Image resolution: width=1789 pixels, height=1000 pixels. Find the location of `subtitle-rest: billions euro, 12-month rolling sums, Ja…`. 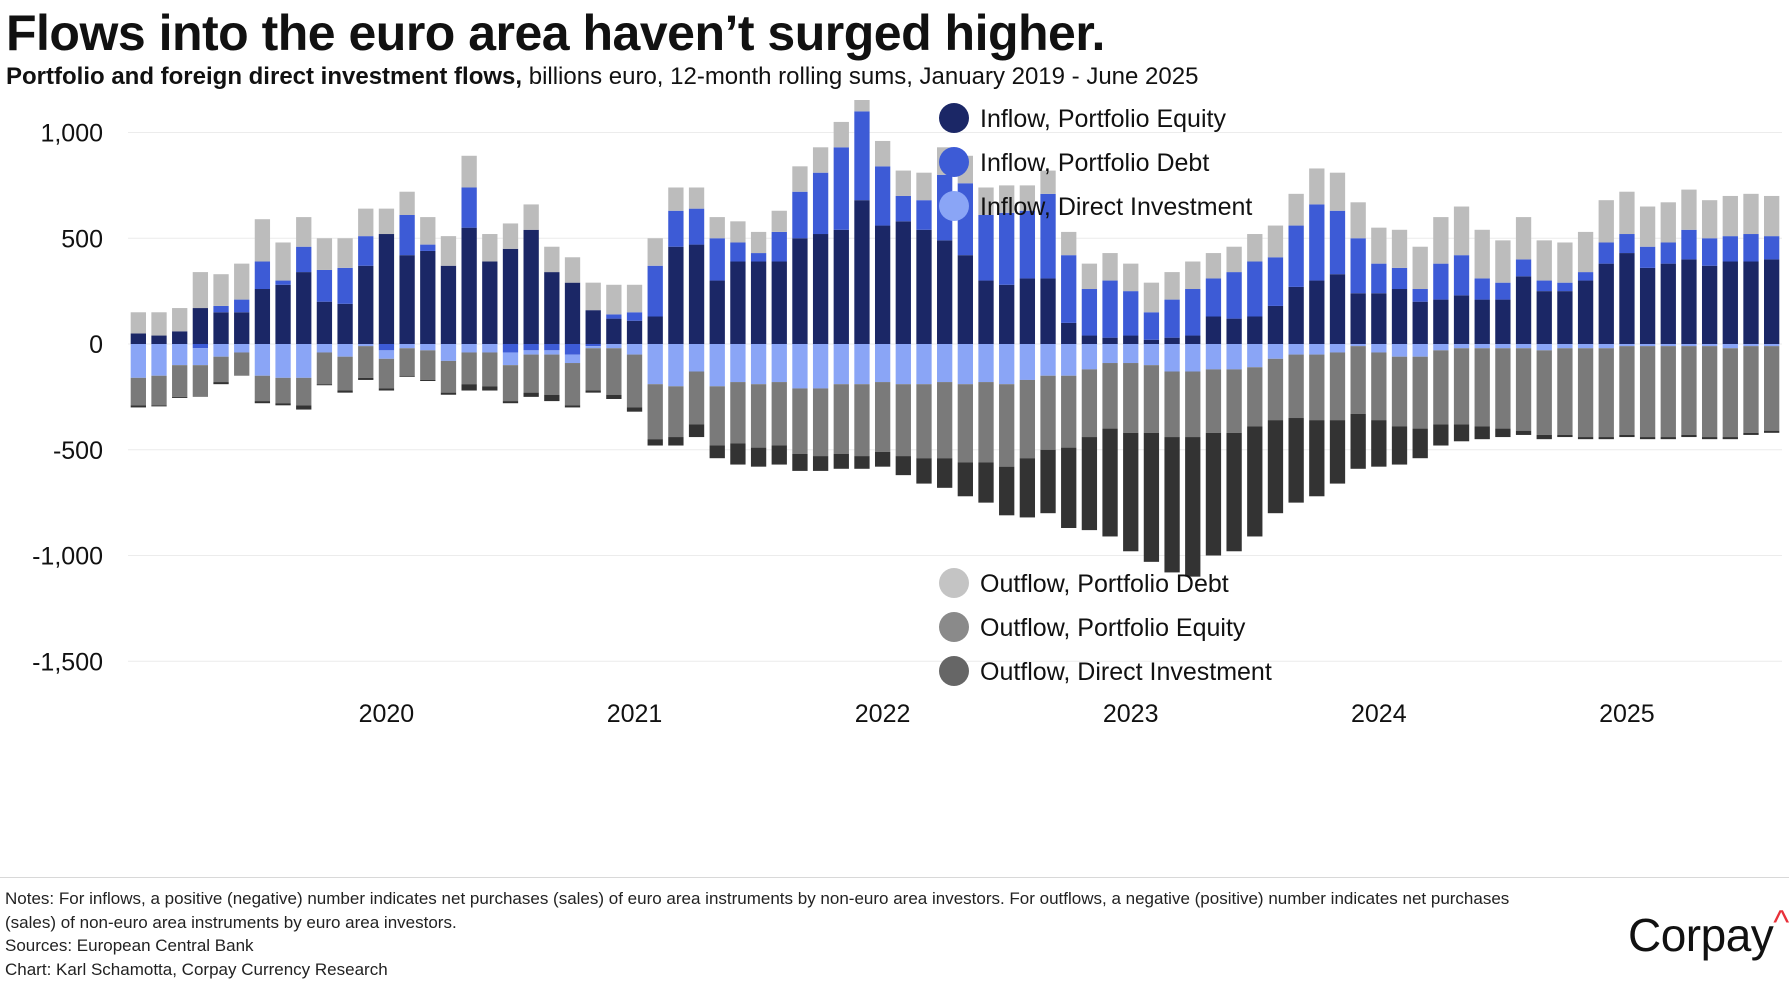

subtitle-rest: billions euro, 12-month rolling sums, Ja… is located at coordinates (860, 76).